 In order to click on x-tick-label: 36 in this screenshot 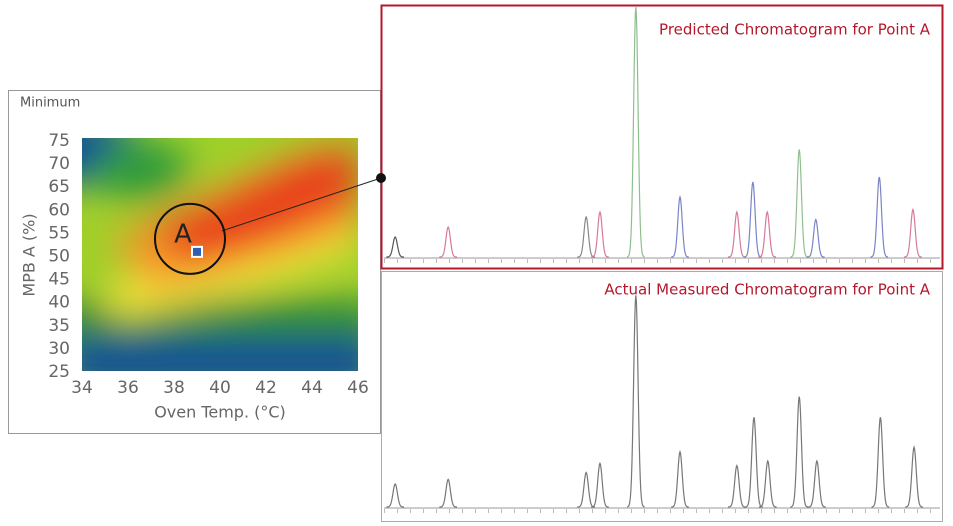, I will do `click(128, 388)`.